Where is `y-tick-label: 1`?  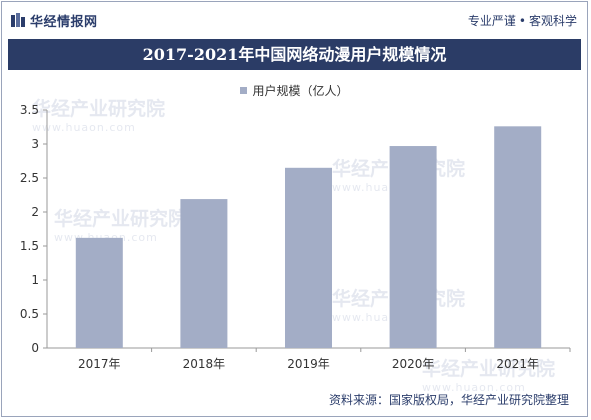
y-tick-label: 1 is located at coordinates (35, 280).